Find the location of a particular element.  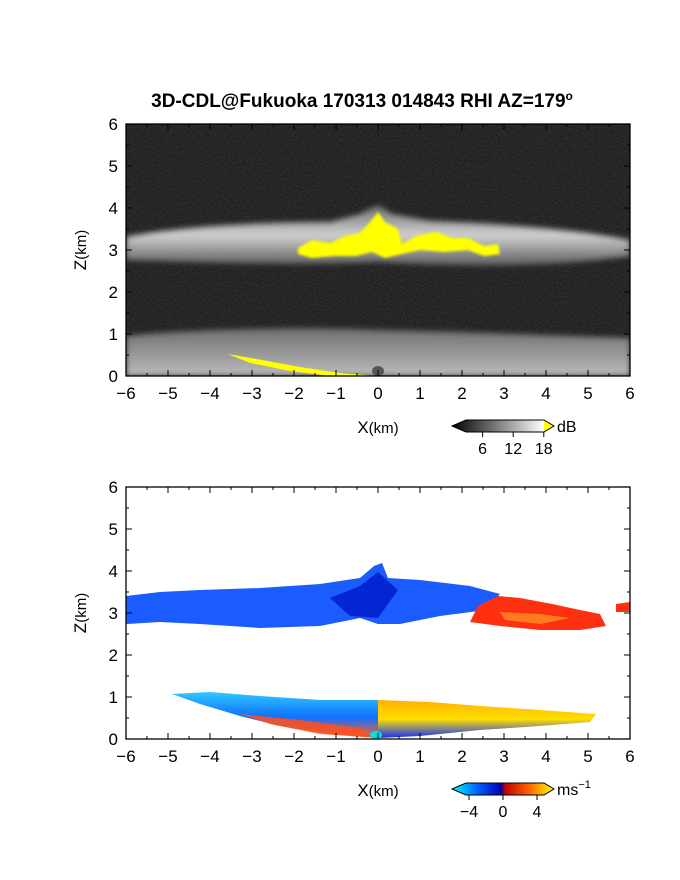

velocity-colorbar-bar is located at coordinates (502, 789).